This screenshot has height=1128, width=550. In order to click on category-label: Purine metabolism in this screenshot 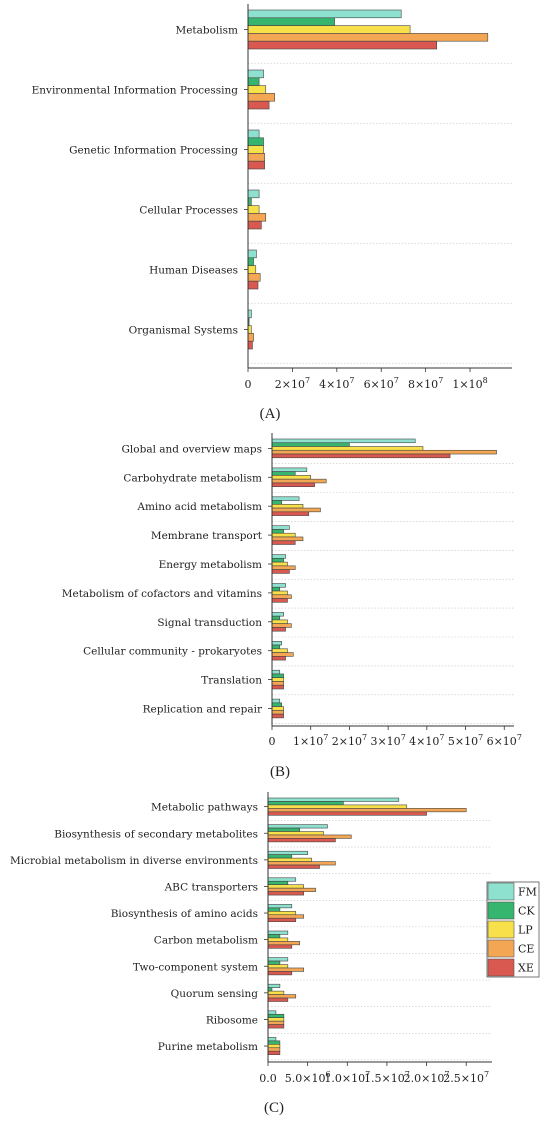, I will do `click(208, 1047)`.